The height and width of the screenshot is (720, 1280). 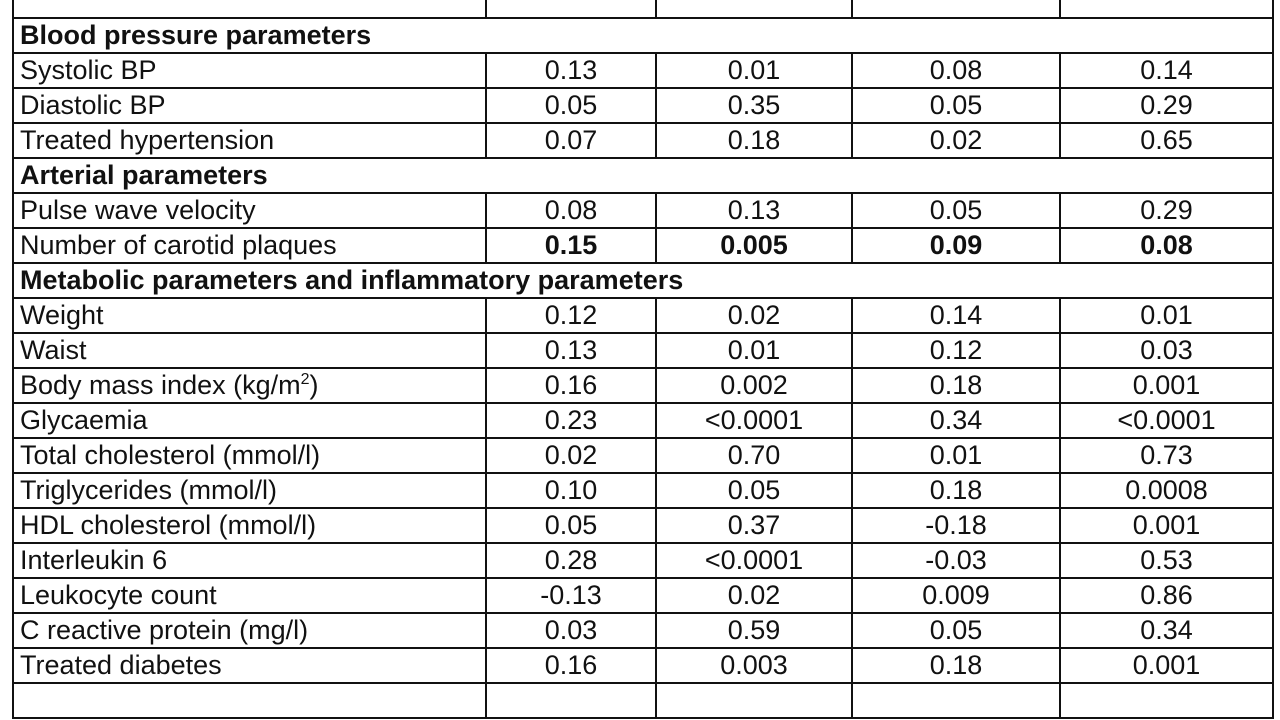 I want to click on row-label-text: Body mass index (kg/m, so click(x=160, y=385).